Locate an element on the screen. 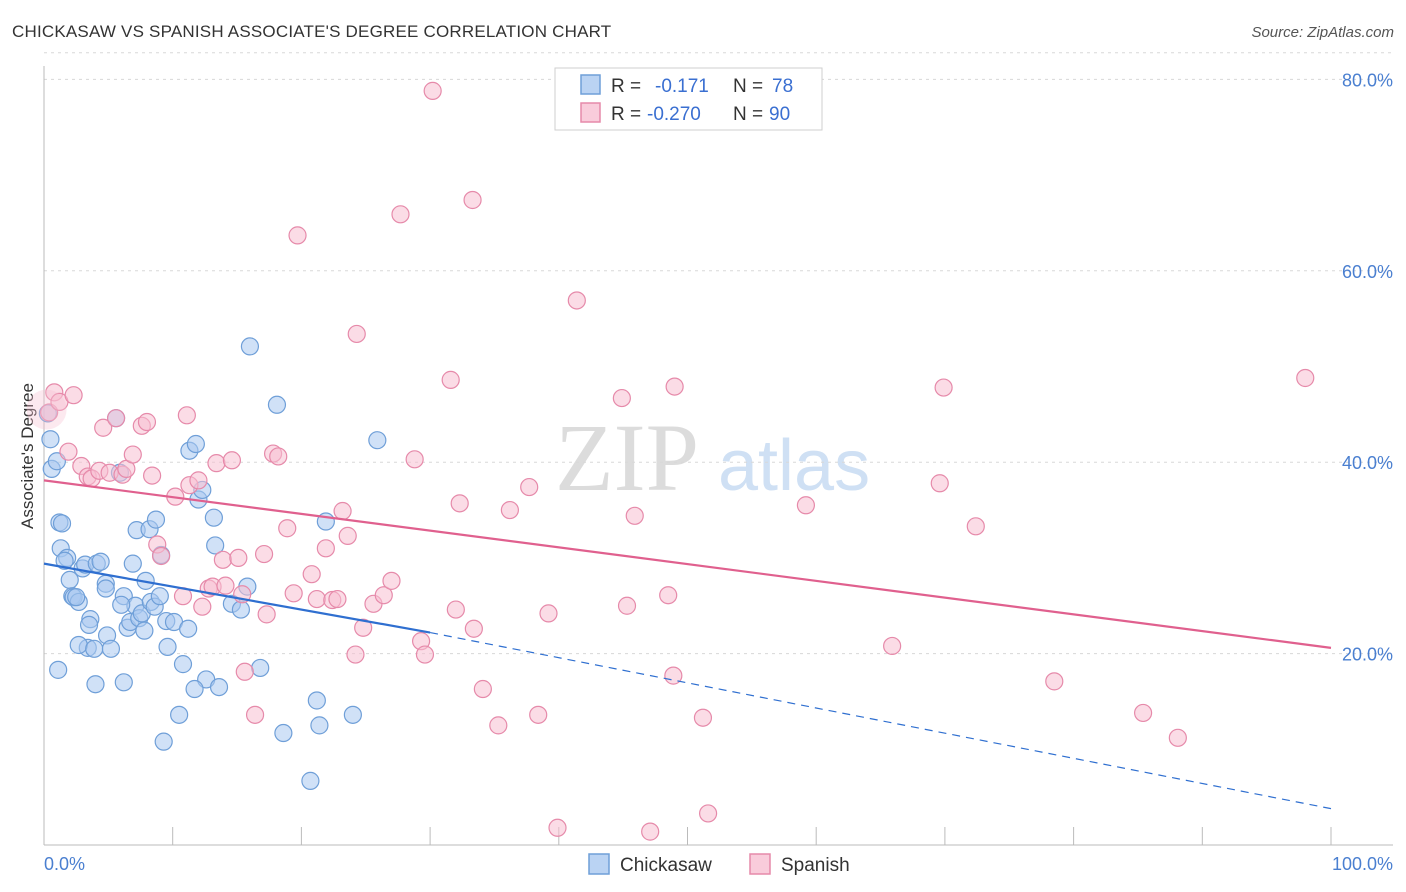 The image size is (1406, 892). y-axis-label: Associate's Degree is located at coordinates (27, 456).